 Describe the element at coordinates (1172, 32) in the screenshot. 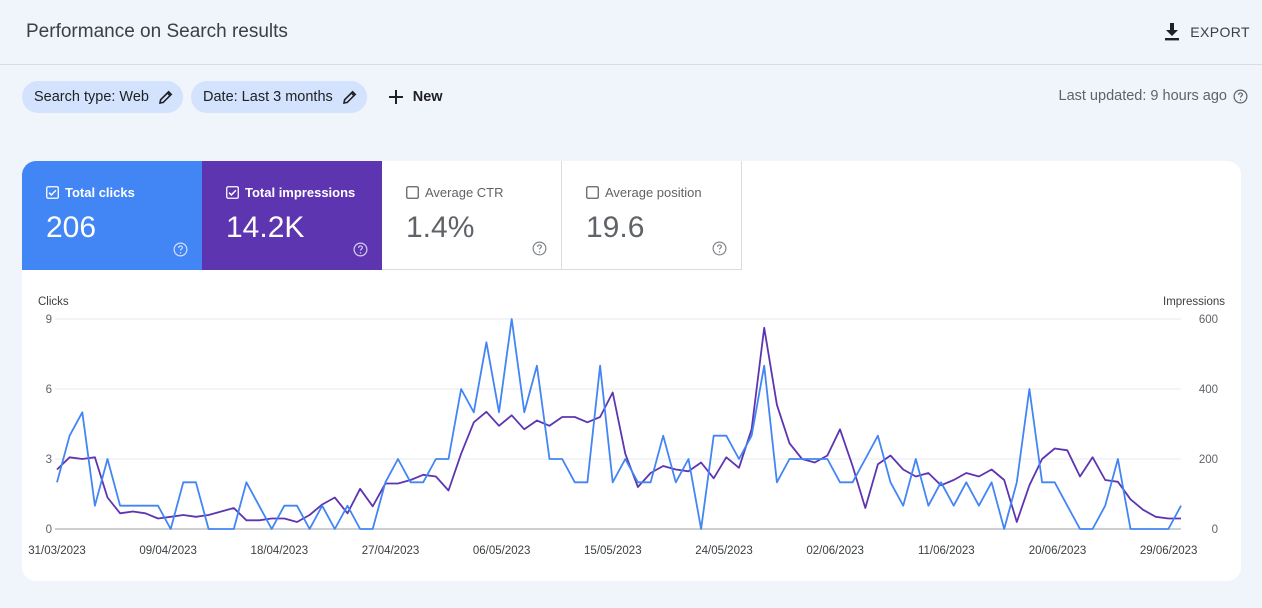

I see `download-icon` at that location.